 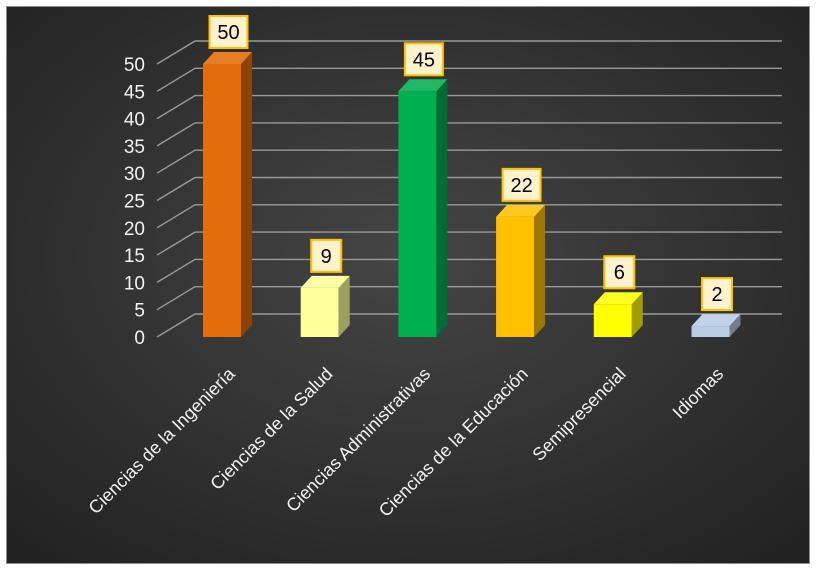 I want to click on y-tick-label: 25, so click(x=134, y=202).